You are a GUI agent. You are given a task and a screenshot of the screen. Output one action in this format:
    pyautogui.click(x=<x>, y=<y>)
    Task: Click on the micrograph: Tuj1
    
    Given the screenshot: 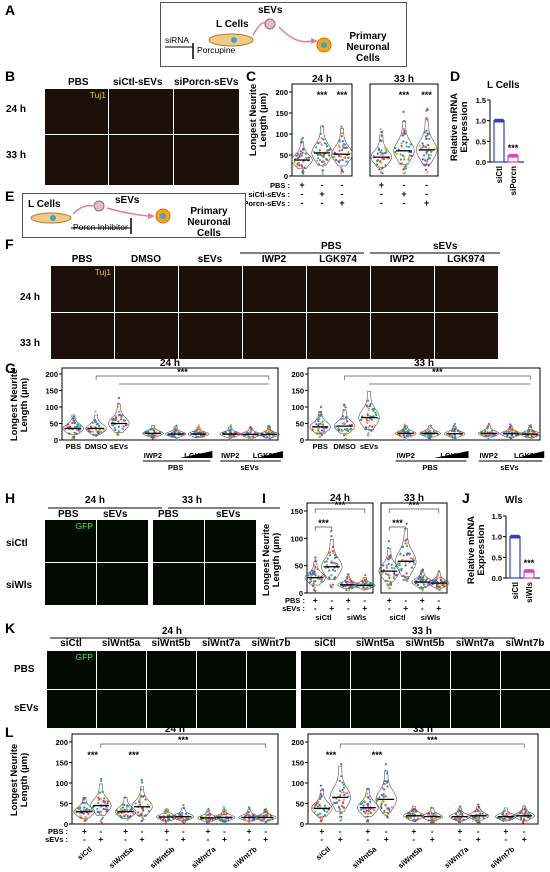 What is the action you would take?
    pyautogui.click(x=82, y=289)
    